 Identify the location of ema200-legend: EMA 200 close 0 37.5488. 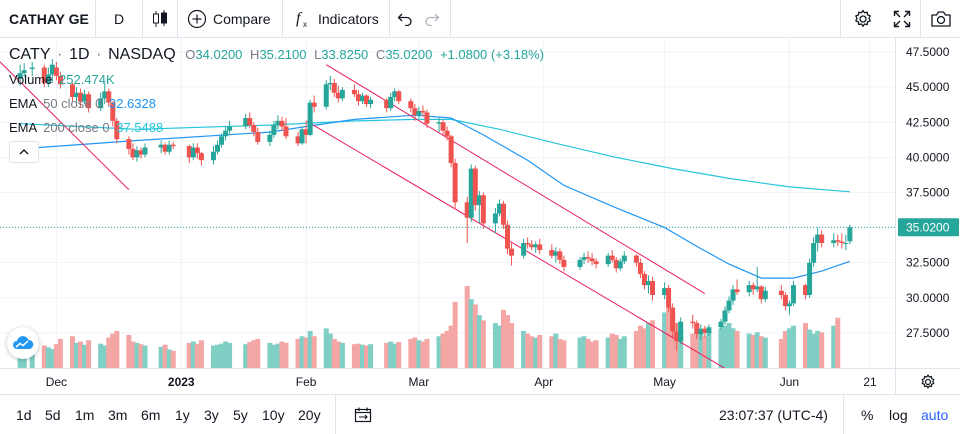
(86, 127).